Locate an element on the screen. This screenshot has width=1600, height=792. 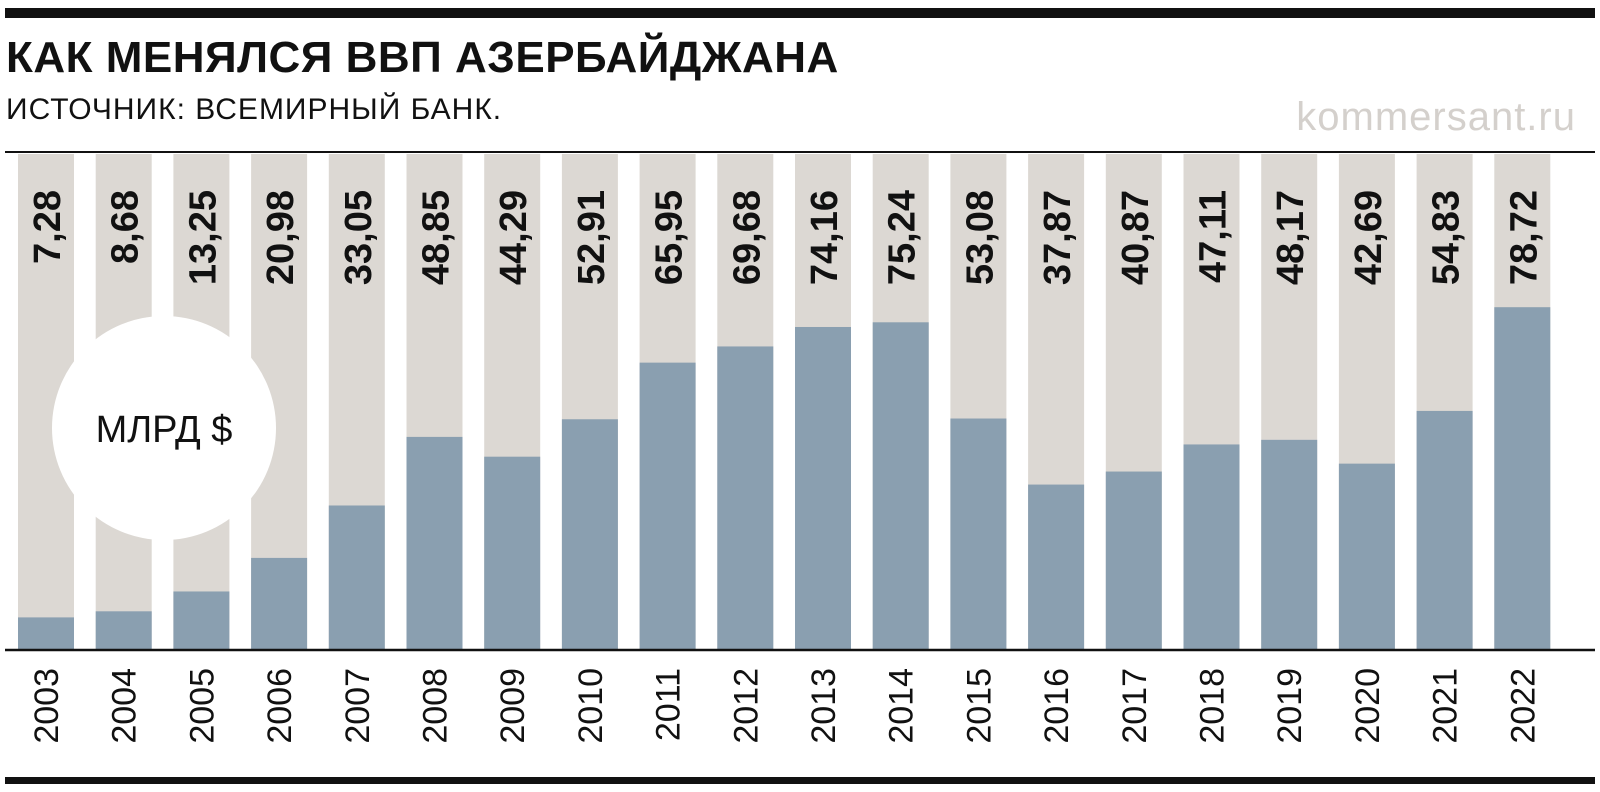
unit-label: МЛРД $ is located at coordinates (164, 430).